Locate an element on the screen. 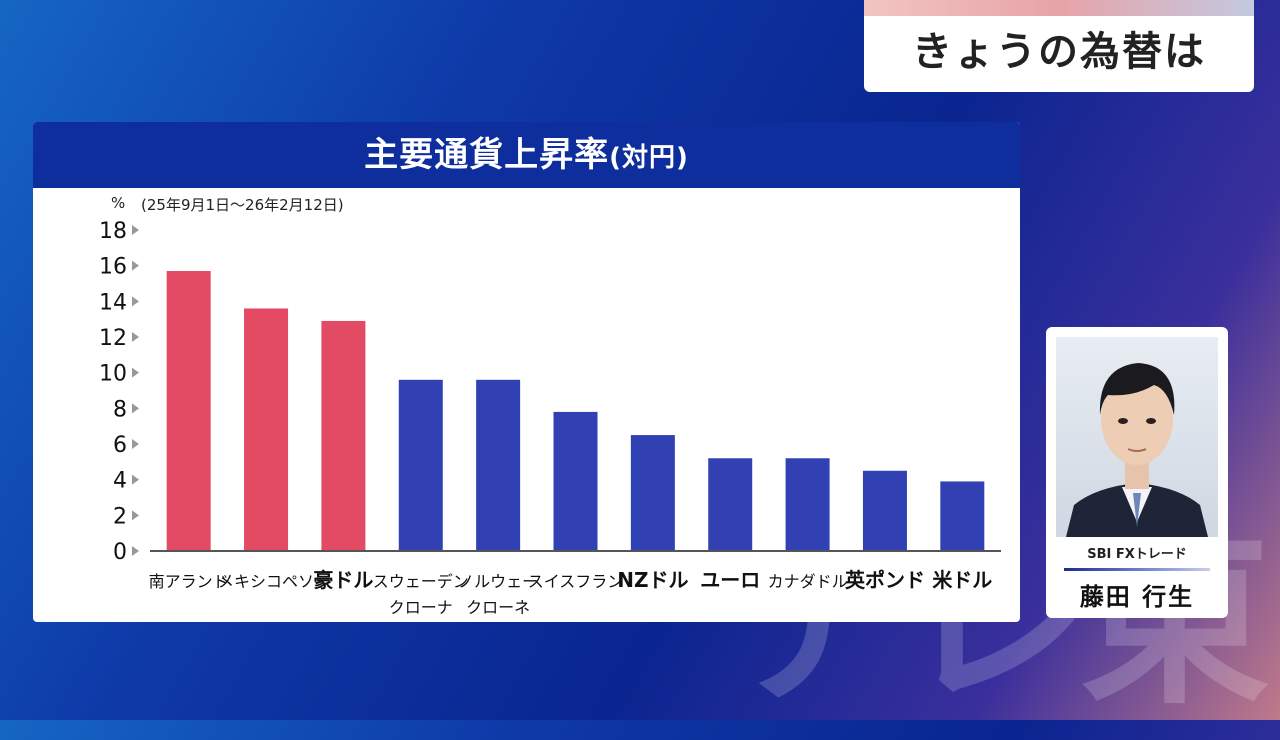  x-tick-label: クローナ is located at coordinates (421, 607).